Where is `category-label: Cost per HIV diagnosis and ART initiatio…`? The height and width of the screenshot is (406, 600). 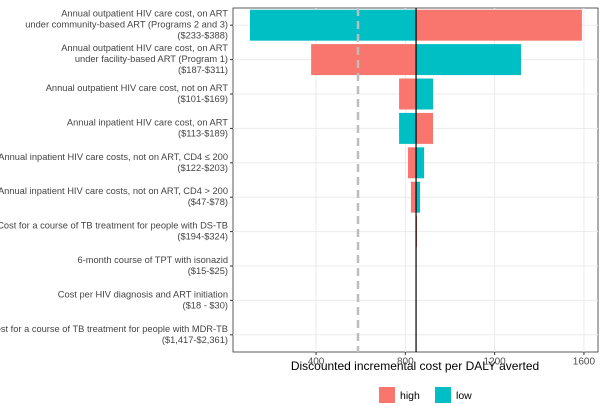
category-label: Cost per HIV diagnosis and ART initiatio… is located at coordinates (143, 294).